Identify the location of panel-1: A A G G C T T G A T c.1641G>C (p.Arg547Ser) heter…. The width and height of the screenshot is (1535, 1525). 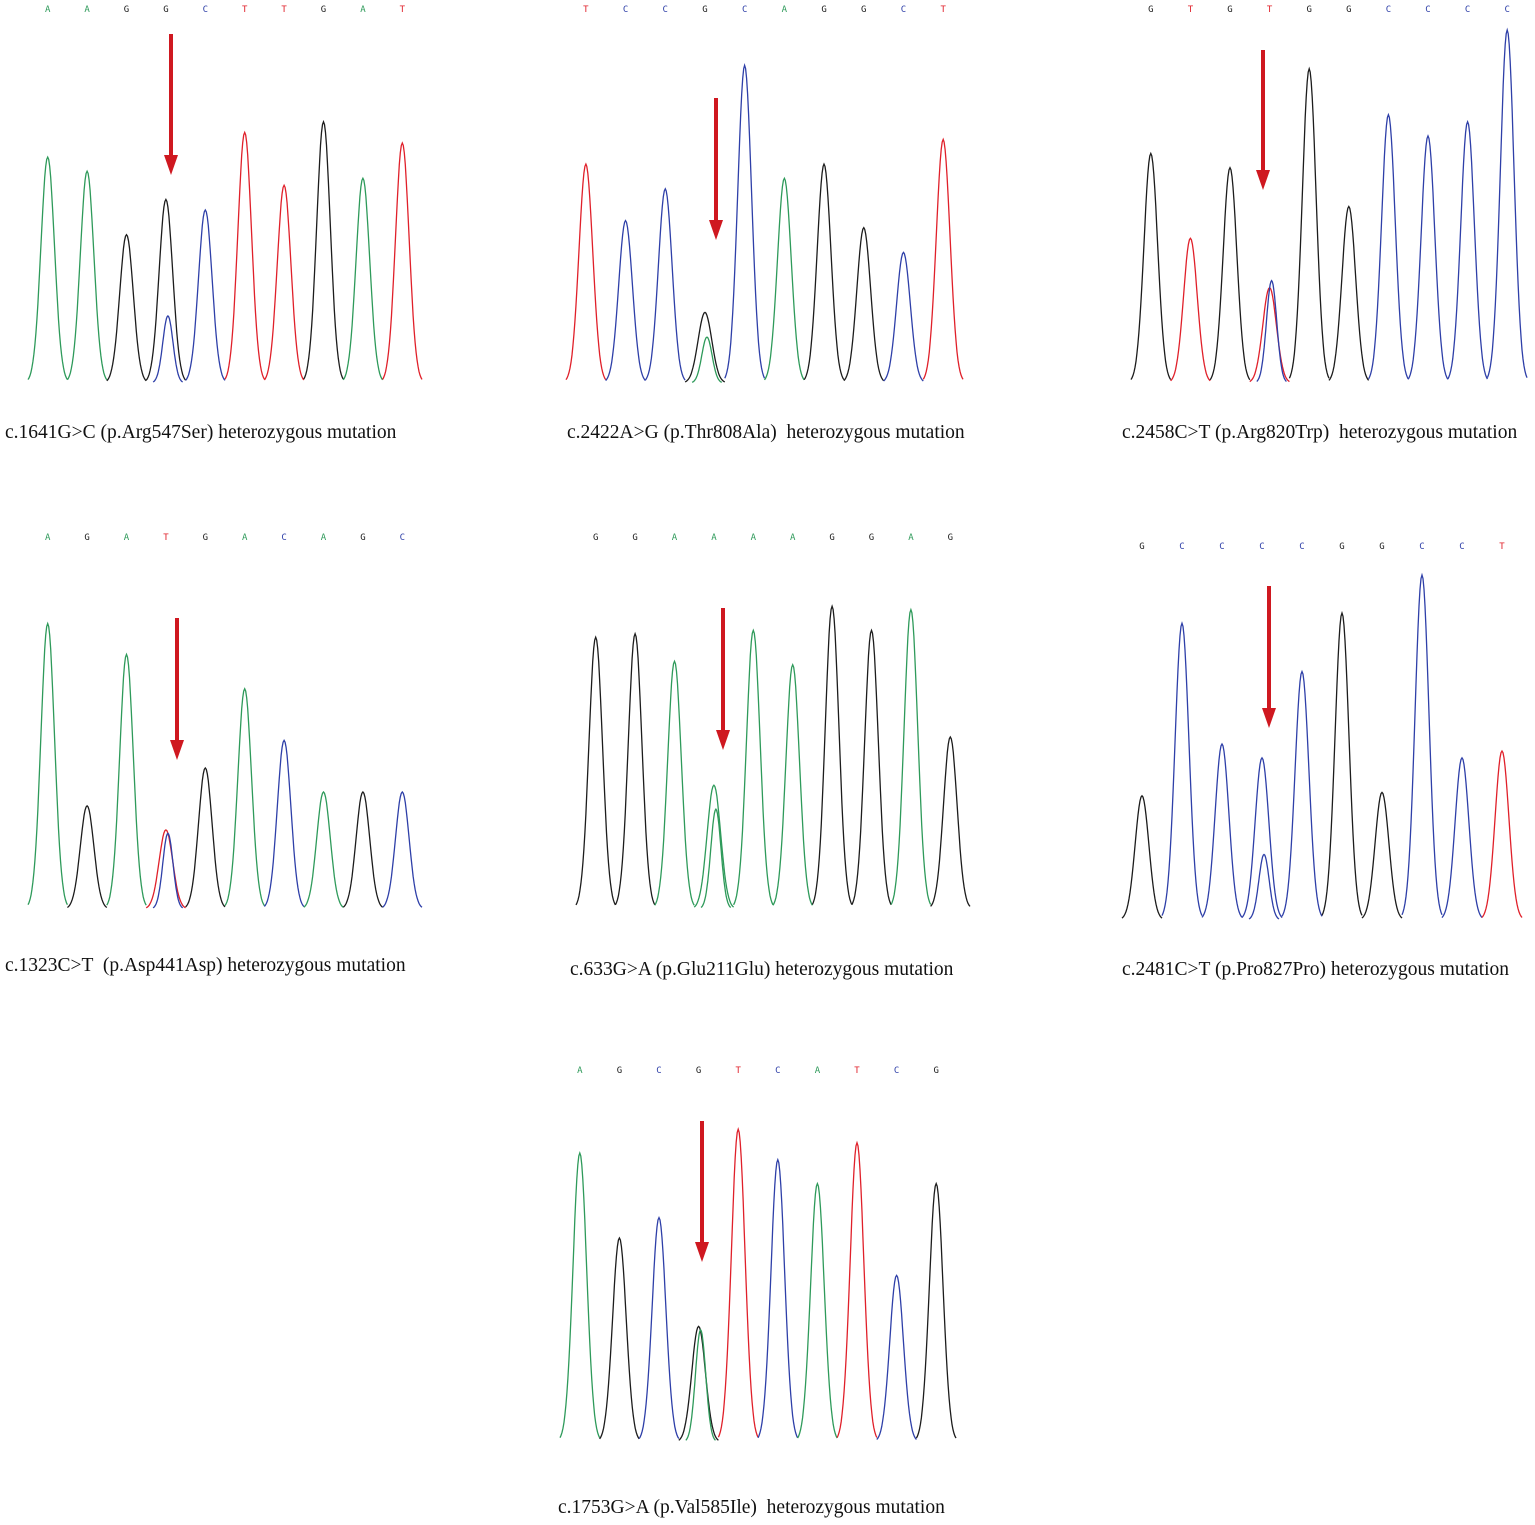
(255, 235).